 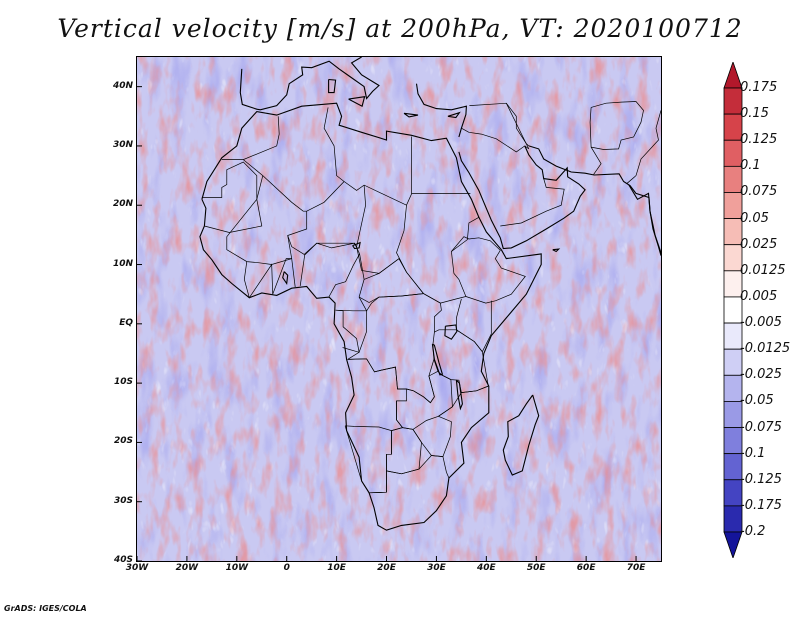 What do you see at coordinates (759, 140) in the screenshot?
I see `colorbar-level-label: 0.125` at bounding box center [759, 140].